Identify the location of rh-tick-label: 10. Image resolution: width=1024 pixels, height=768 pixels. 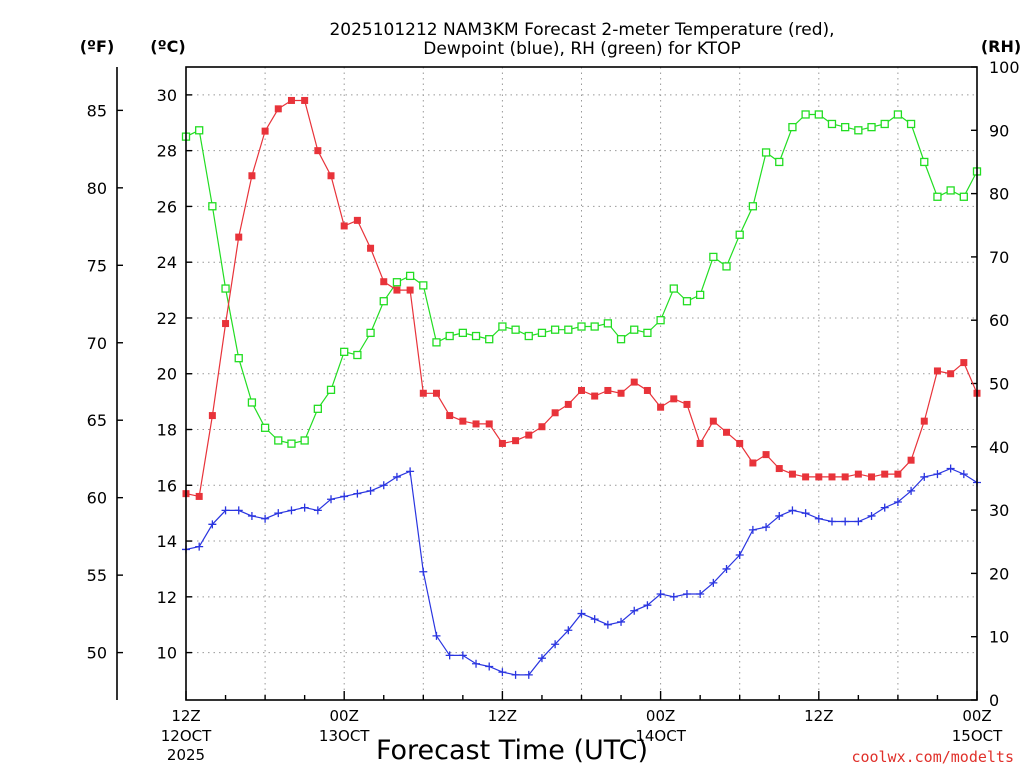
(999, 637).